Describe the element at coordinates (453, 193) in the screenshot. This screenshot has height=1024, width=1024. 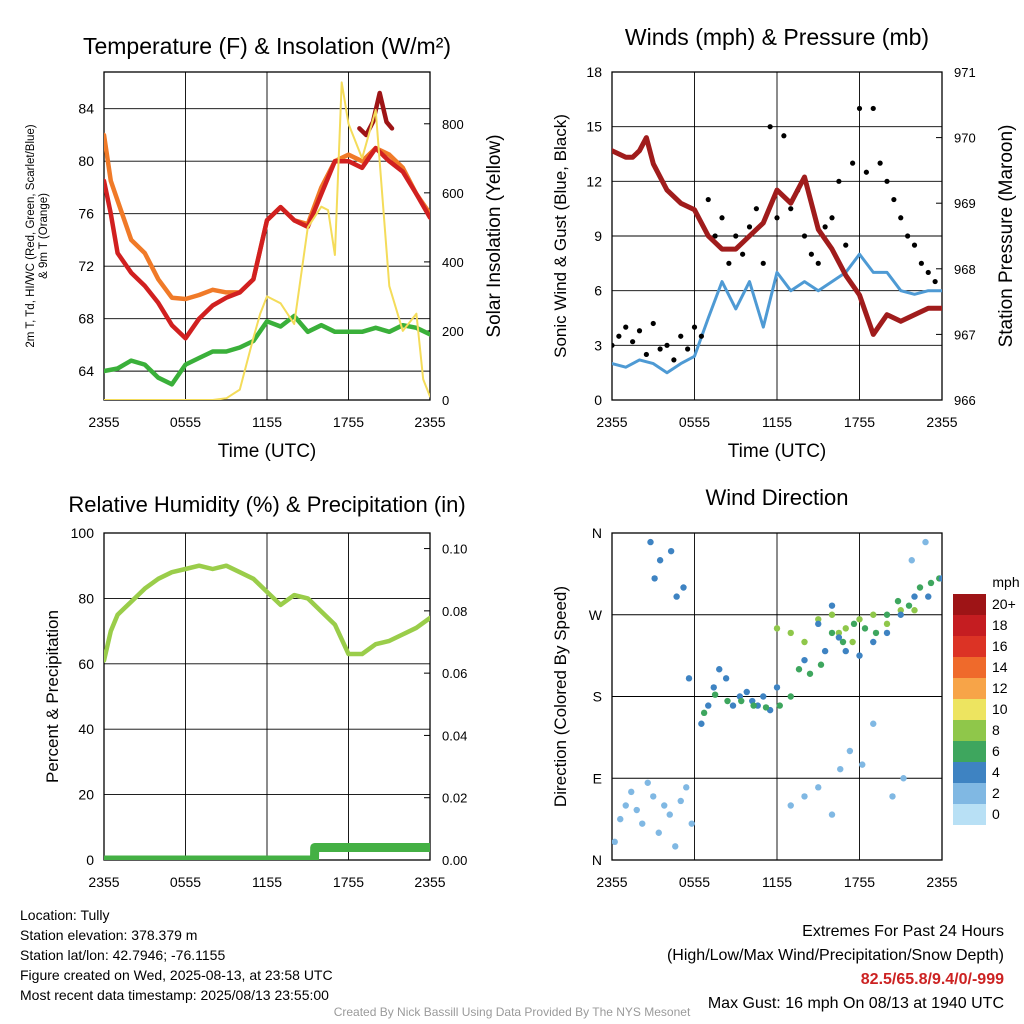
I see `y2-tick-label: 600` at that location.